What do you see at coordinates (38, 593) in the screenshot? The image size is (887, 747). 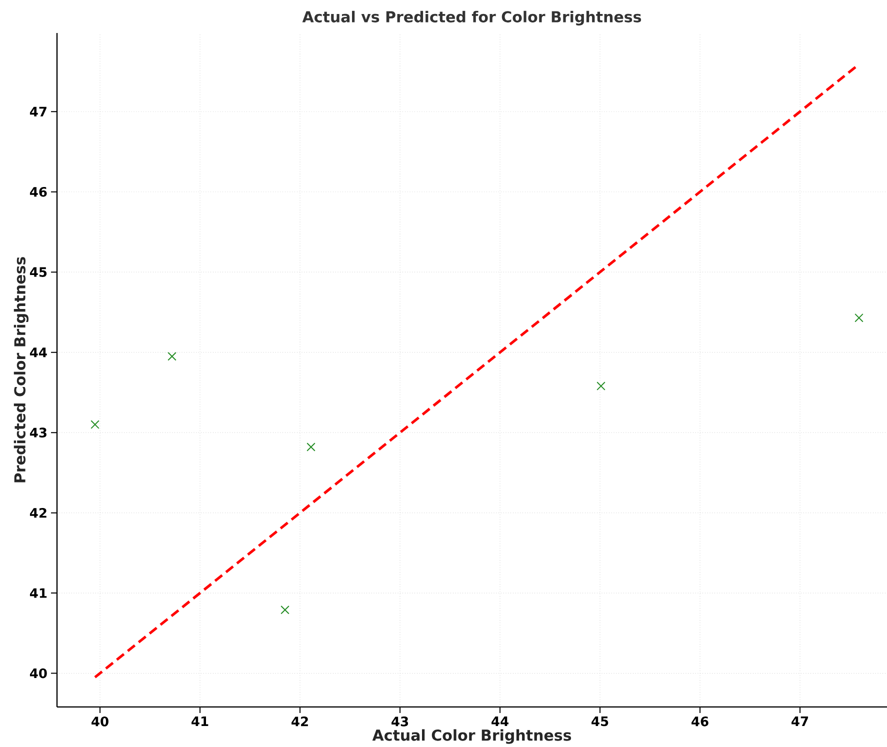 I see `y-tick-label: 41` at bounding box center [38, 593].